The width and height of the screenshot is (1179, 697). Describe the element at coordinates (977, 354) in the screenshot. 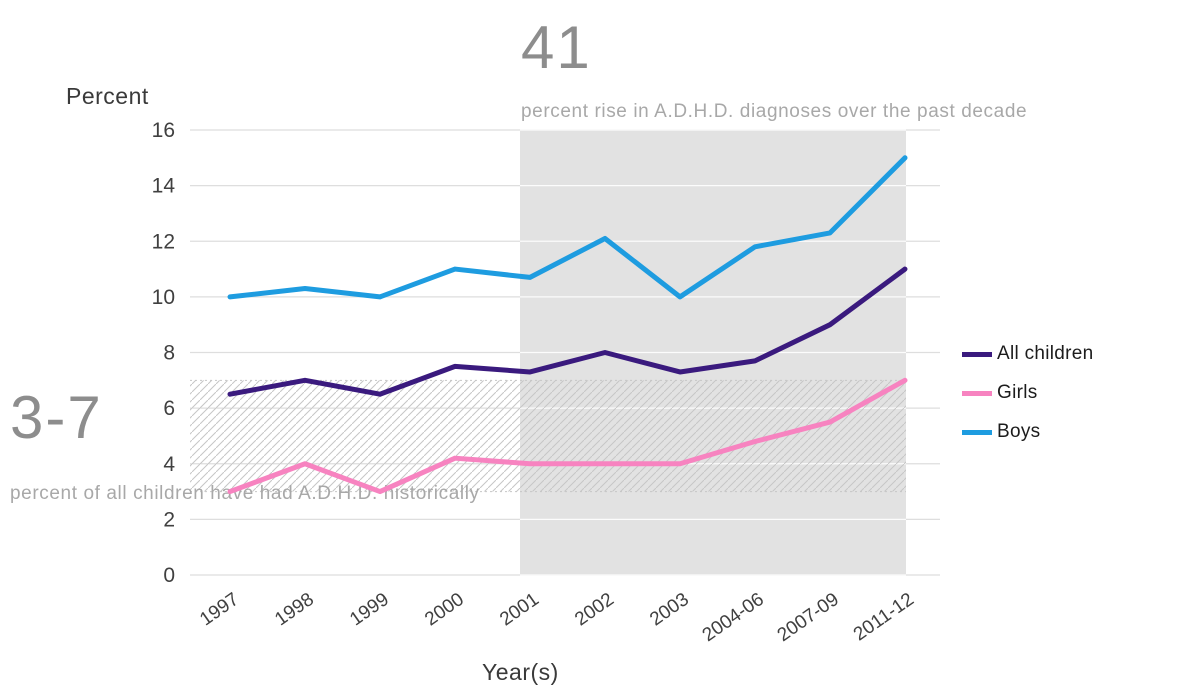

I see `legend-swatch-all-children` at that location.